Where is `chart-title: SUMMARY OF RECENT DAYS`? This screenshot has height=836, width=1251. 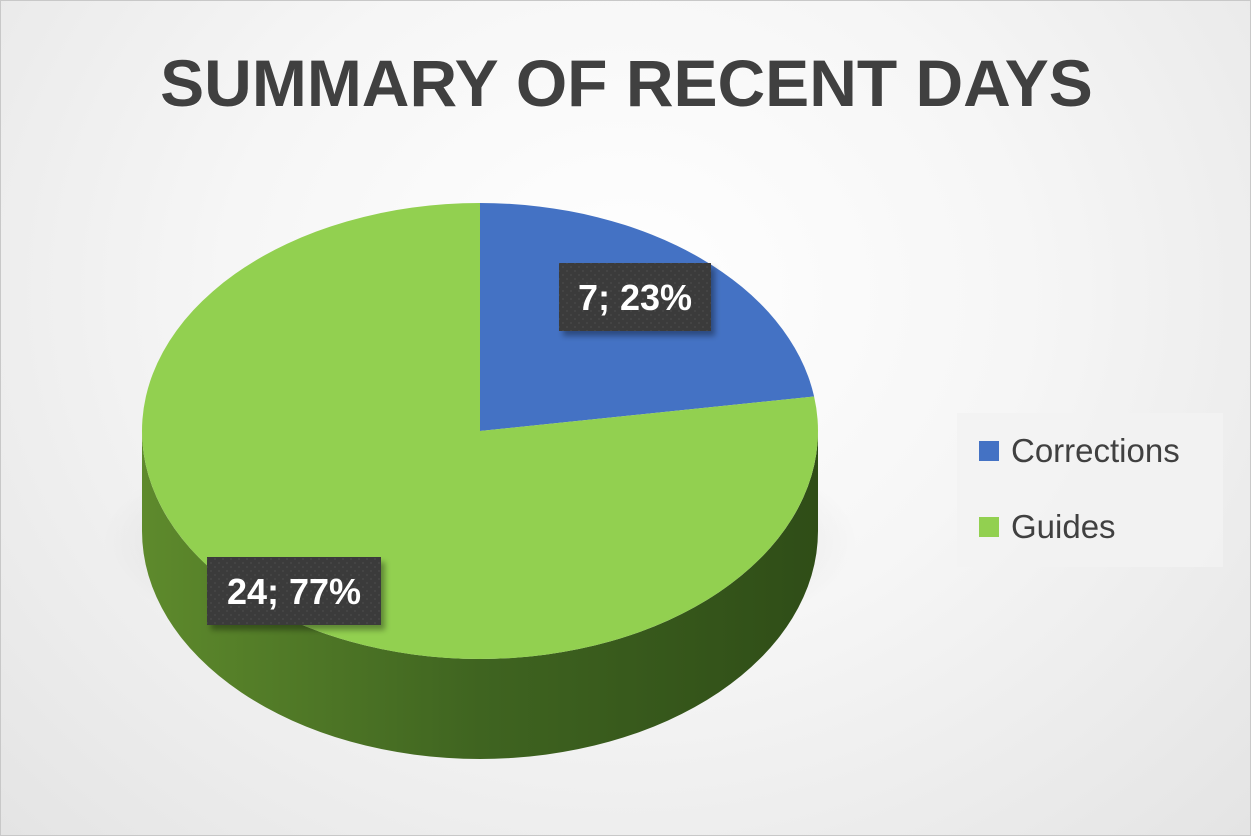
chart-title: SUMMARY OF RECENT DAYS is located at coordinates (626, 83).